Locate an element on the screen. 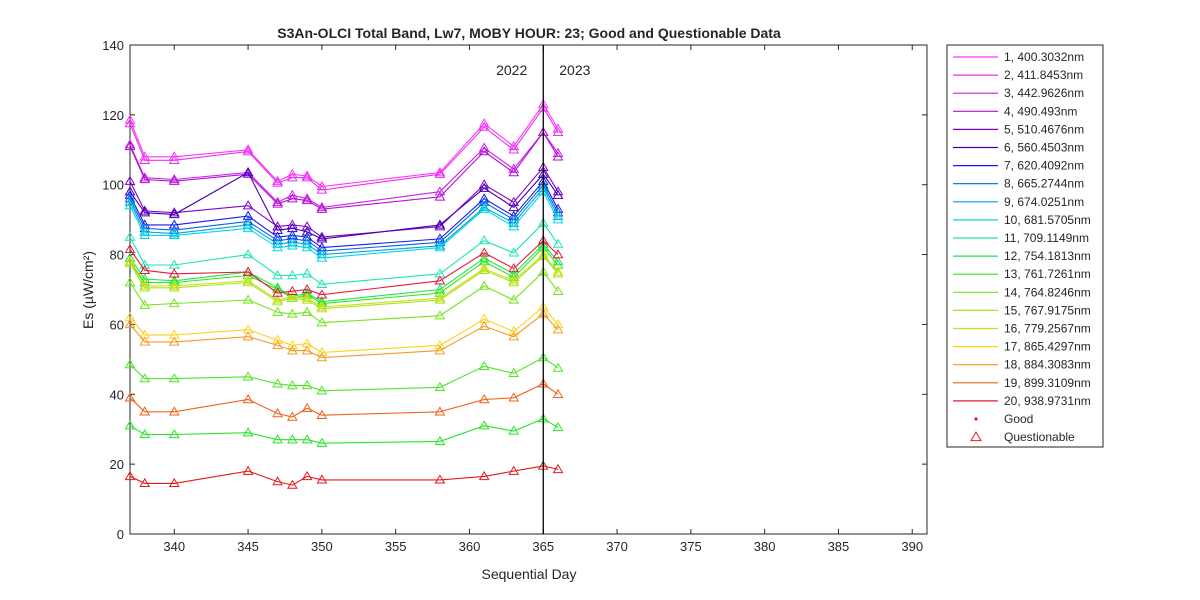  legend-label: 10, 681.5705nm is located at coordinates (1047, 220).